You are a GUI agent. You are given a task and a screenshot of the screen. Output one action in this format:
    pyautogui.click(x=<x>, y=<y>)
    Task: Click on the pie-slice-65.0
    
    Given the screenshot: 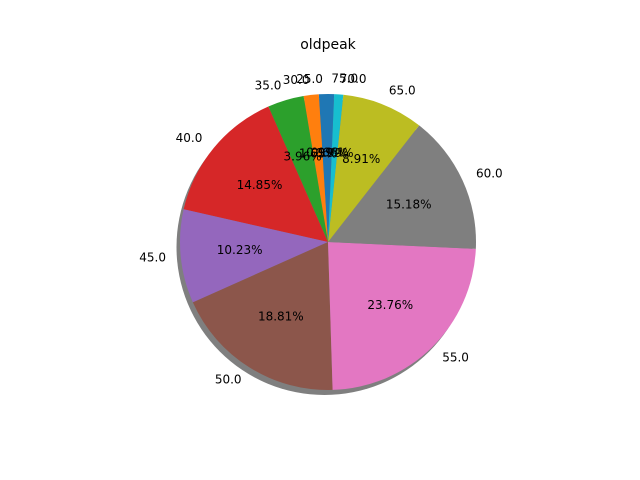 What is the action you would take?
    pyautogui.click(x=374, y=168)
    